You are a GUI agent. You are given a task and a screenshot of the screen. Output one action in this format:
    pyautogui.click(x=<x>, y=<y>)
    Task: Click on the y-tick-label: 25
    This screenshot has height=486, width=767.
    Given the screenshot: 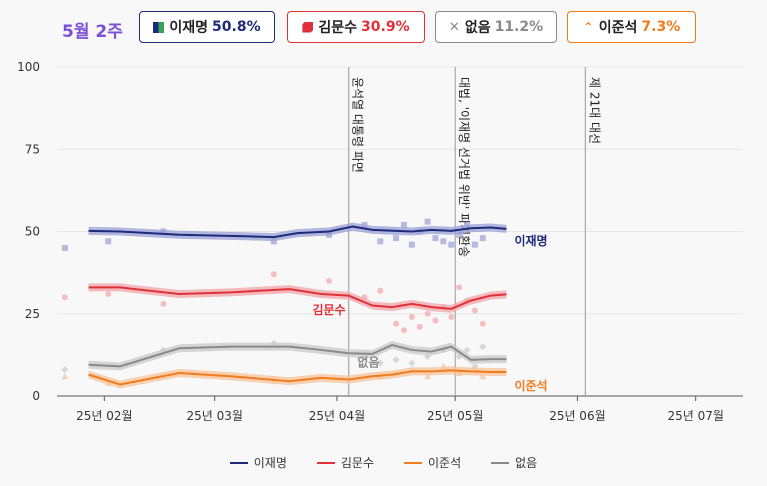 What is the action you would take?
    pyautogui.click(x=32, y=314)
    